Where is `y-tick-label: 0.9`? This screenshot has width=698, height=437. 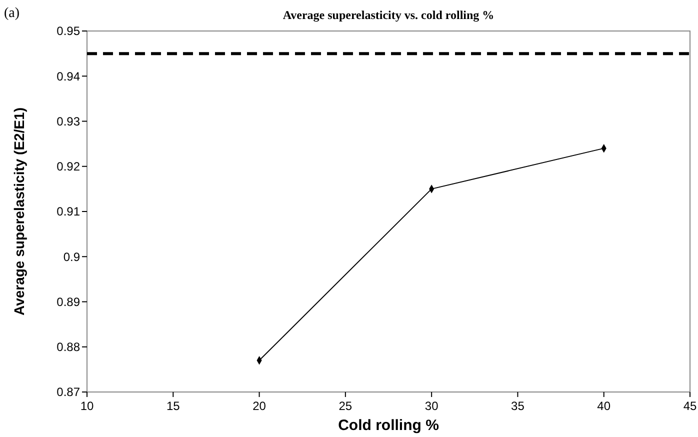 y-tick-label: 0.9 is located at coordinates (71, 257).